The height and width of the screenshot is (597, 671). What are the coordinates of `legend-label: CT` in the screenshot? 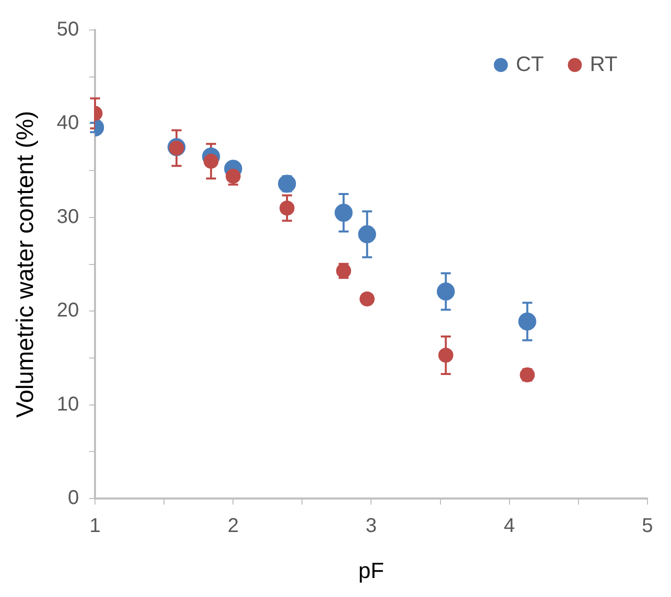 It's located at (530, 64).